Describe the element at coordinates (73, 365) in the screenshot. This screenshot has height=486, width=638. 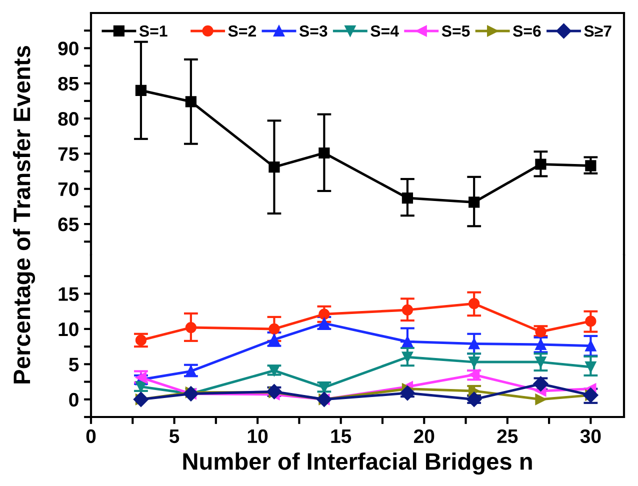
I see `y-tick-label: 5` at that location.